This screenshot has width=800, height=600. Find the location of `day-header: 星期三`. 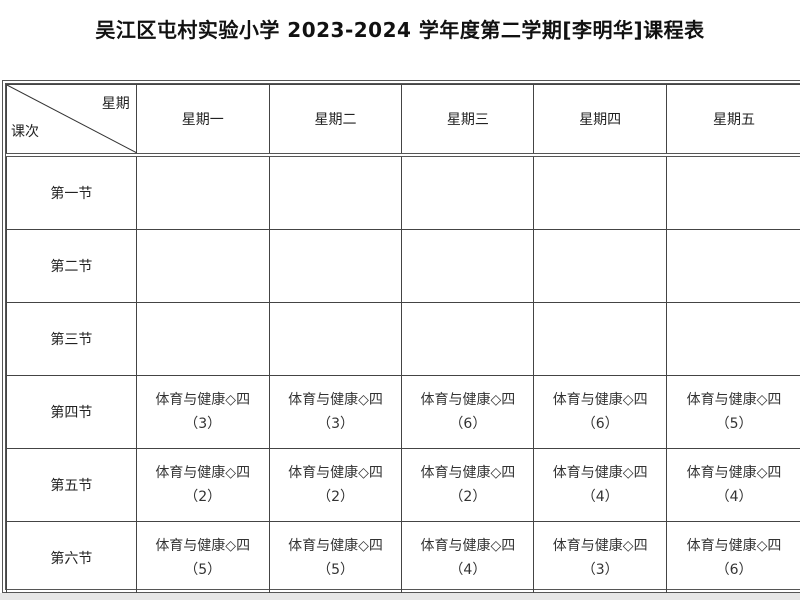

day-header: 星期三 is located at coordinates (468, 120).